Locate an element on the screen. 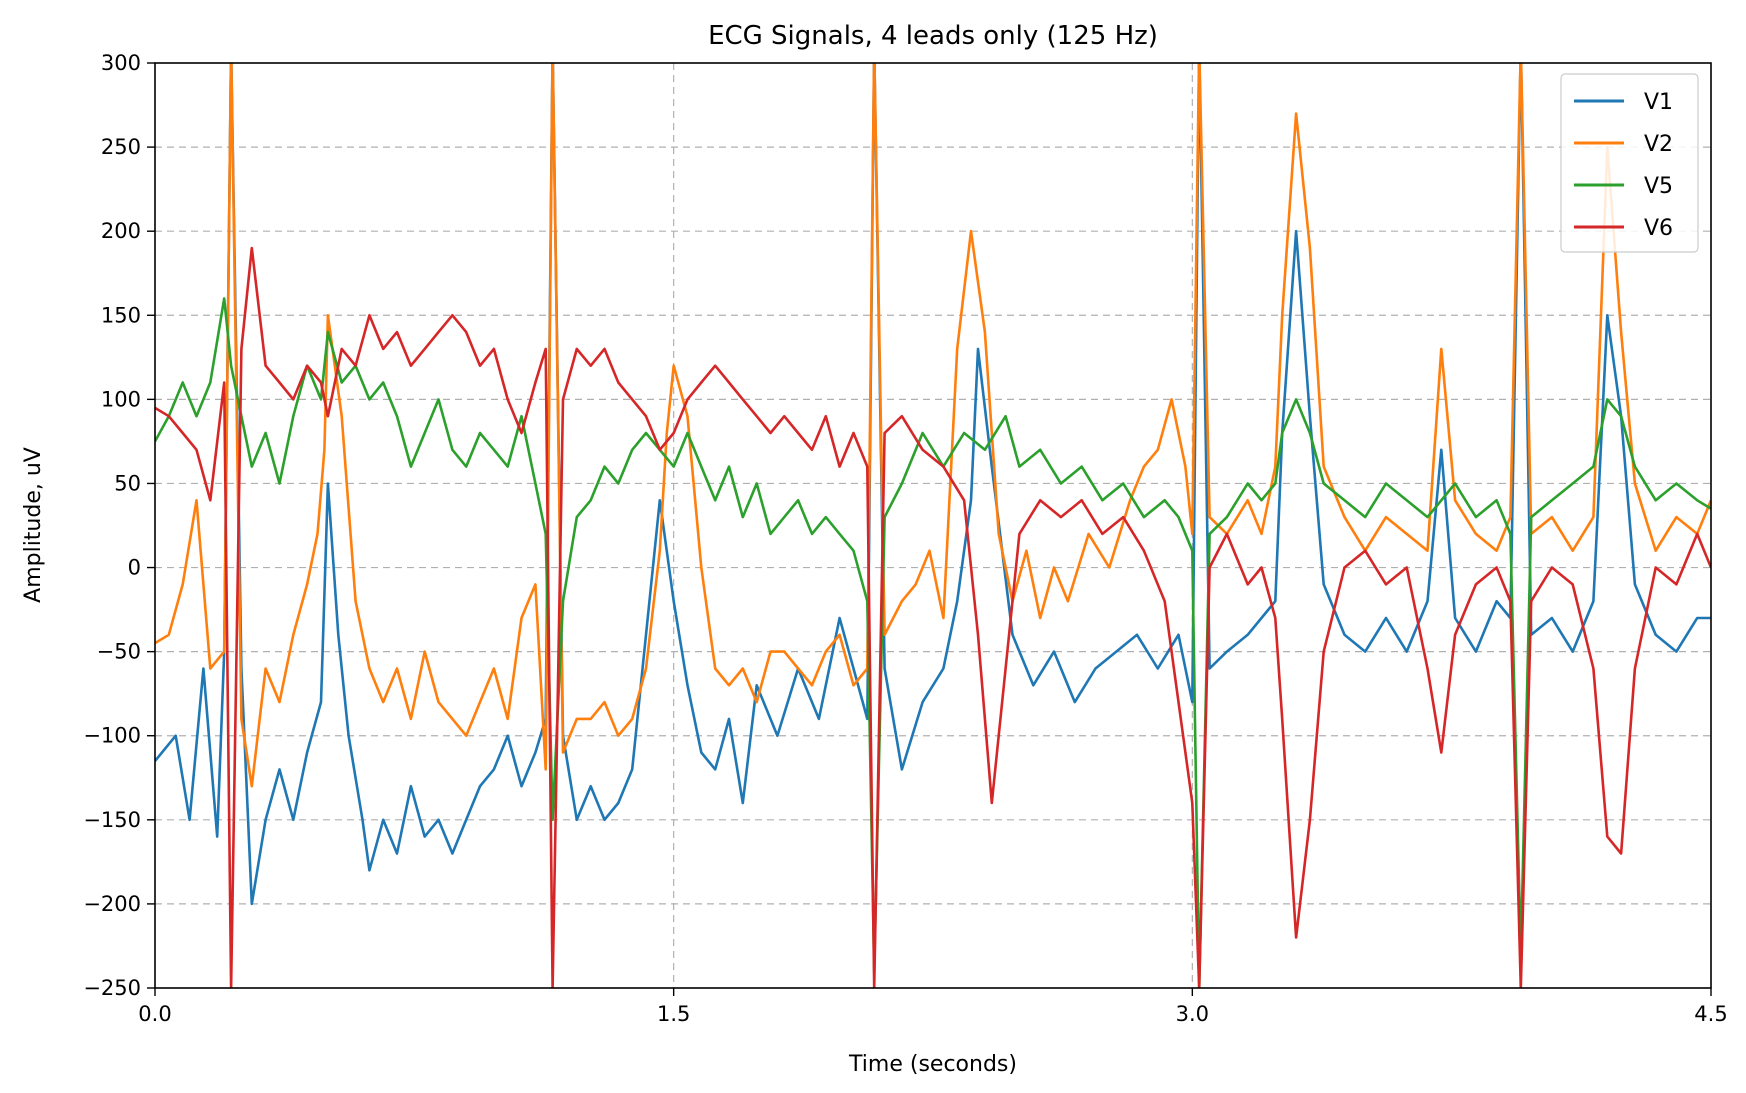 The image size is (1746, 1093). x-tick-label: 3.0 is located at coordinates (1192, 1014).